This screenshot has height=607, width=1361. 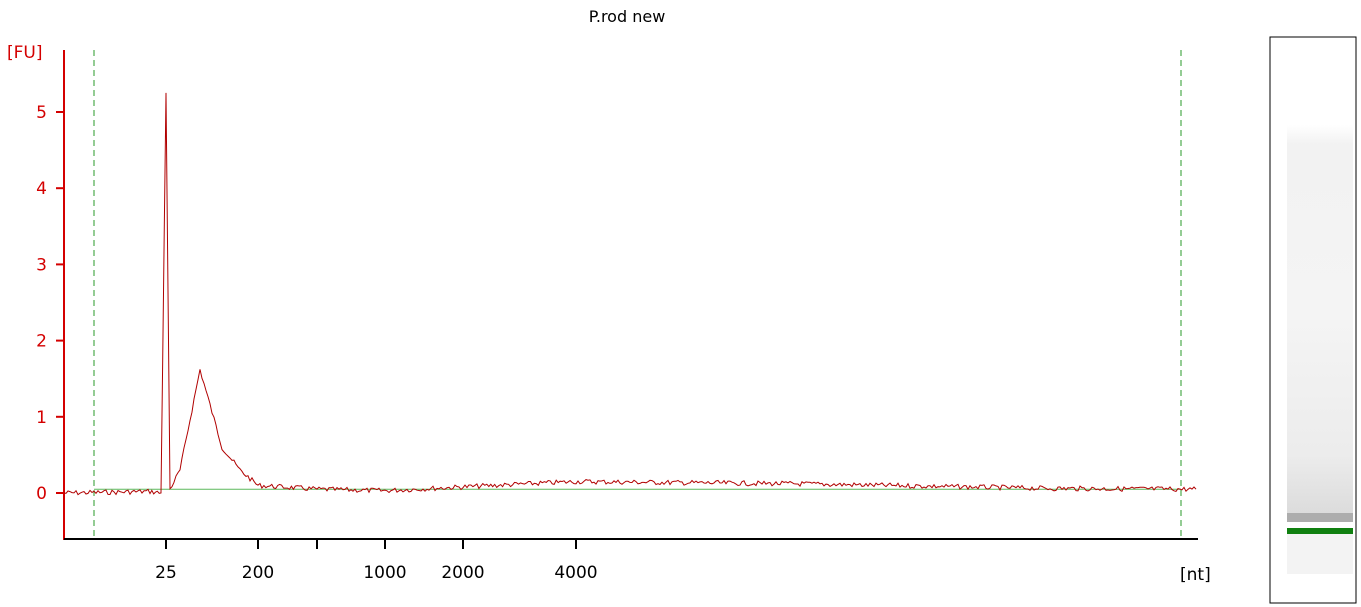 I want to click on gel-lower-smear, so click(x=1320, y=554).